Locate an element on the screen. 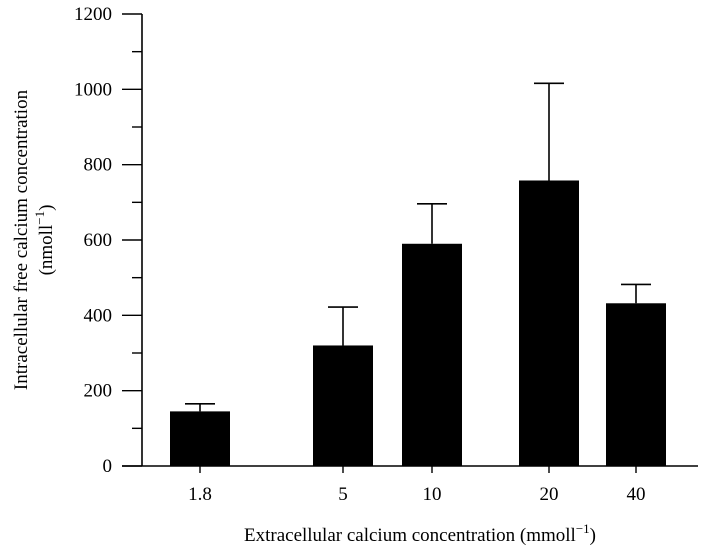  y-axis-title-line1: Intracellular free calcium concentration is located at coordinates (21, 239).